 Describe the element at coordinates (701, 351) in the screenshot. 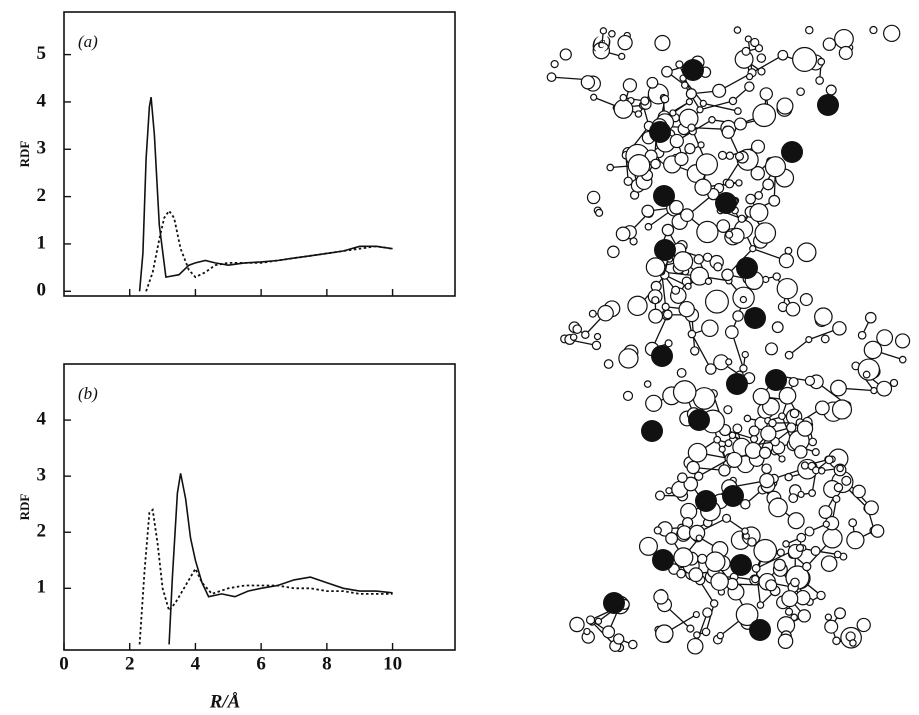

I see `bond` at that location.